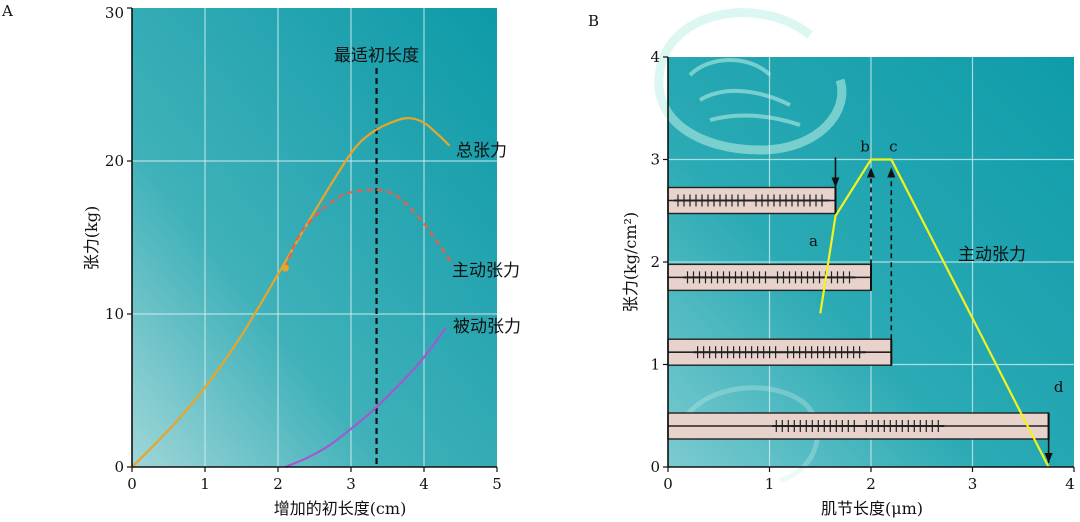 This screenshot has width=1080, height=522. What do you see at coordinates (655, 160) in the screenshot?
I see `panel-b-ytick-label: 3` at bounding box center [655, 160].